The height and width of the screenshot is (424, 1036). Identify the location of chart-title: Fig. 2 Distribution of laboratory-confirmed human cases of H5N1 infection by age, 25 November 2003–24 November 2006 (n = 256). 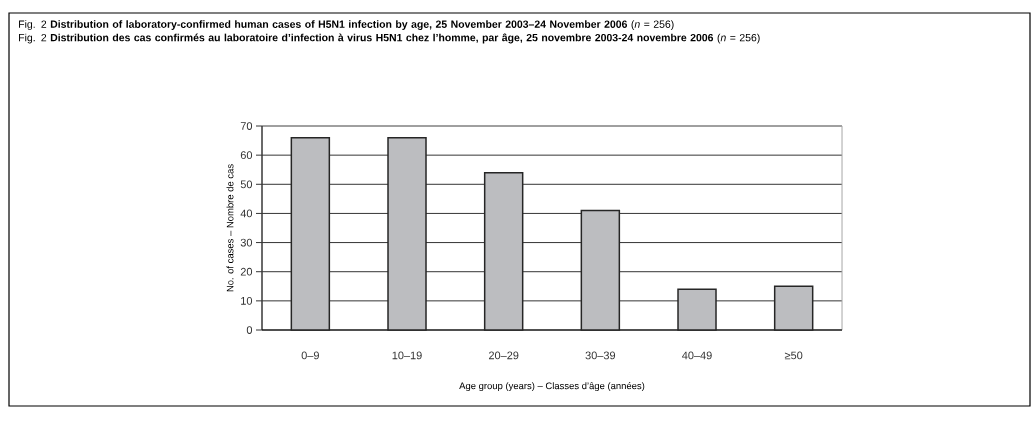
(346, 25).